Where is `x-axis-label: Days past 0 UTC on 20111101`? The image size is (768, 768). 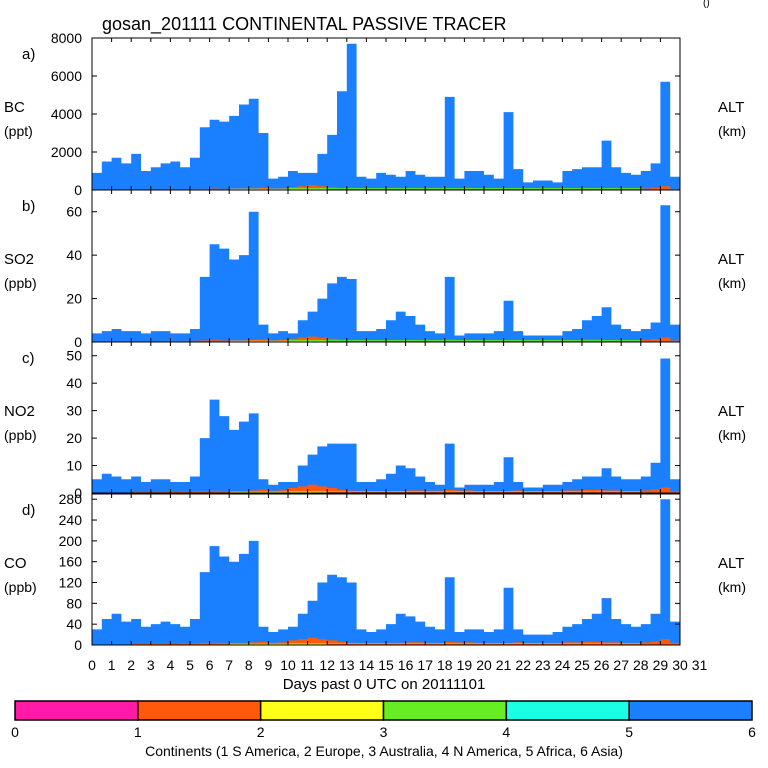 x-axis-label: Days past 0 UTC on 20111101 is located at coordinates (384, 684).